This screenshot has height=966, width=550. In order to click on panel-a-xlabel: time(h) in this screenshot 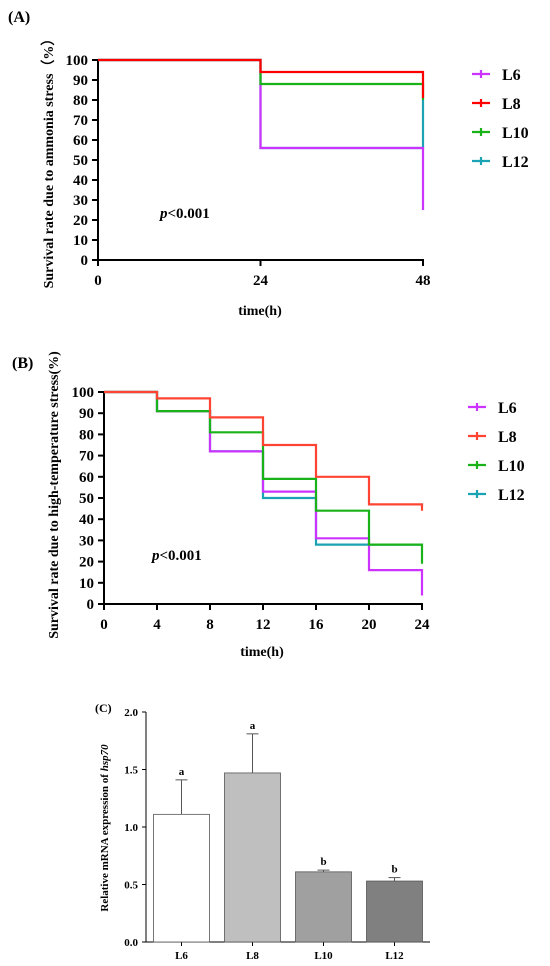, I will do `click(260, 311)`.